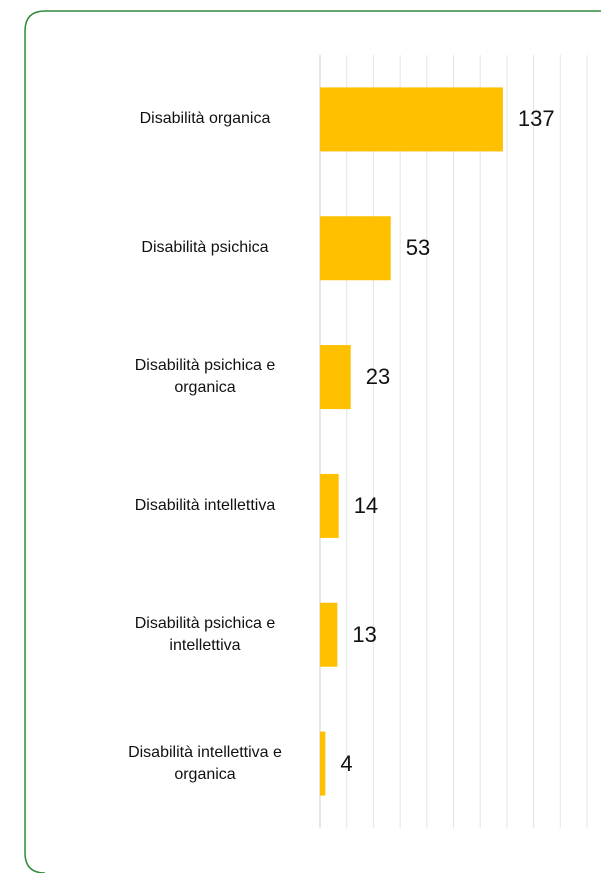 This screenshot has height=873, width=601. What do you see at coordinates (205, 377) in the screenshot?
I see `category-label: Disabilità psichica e organica` at bounding box center [205, 377].